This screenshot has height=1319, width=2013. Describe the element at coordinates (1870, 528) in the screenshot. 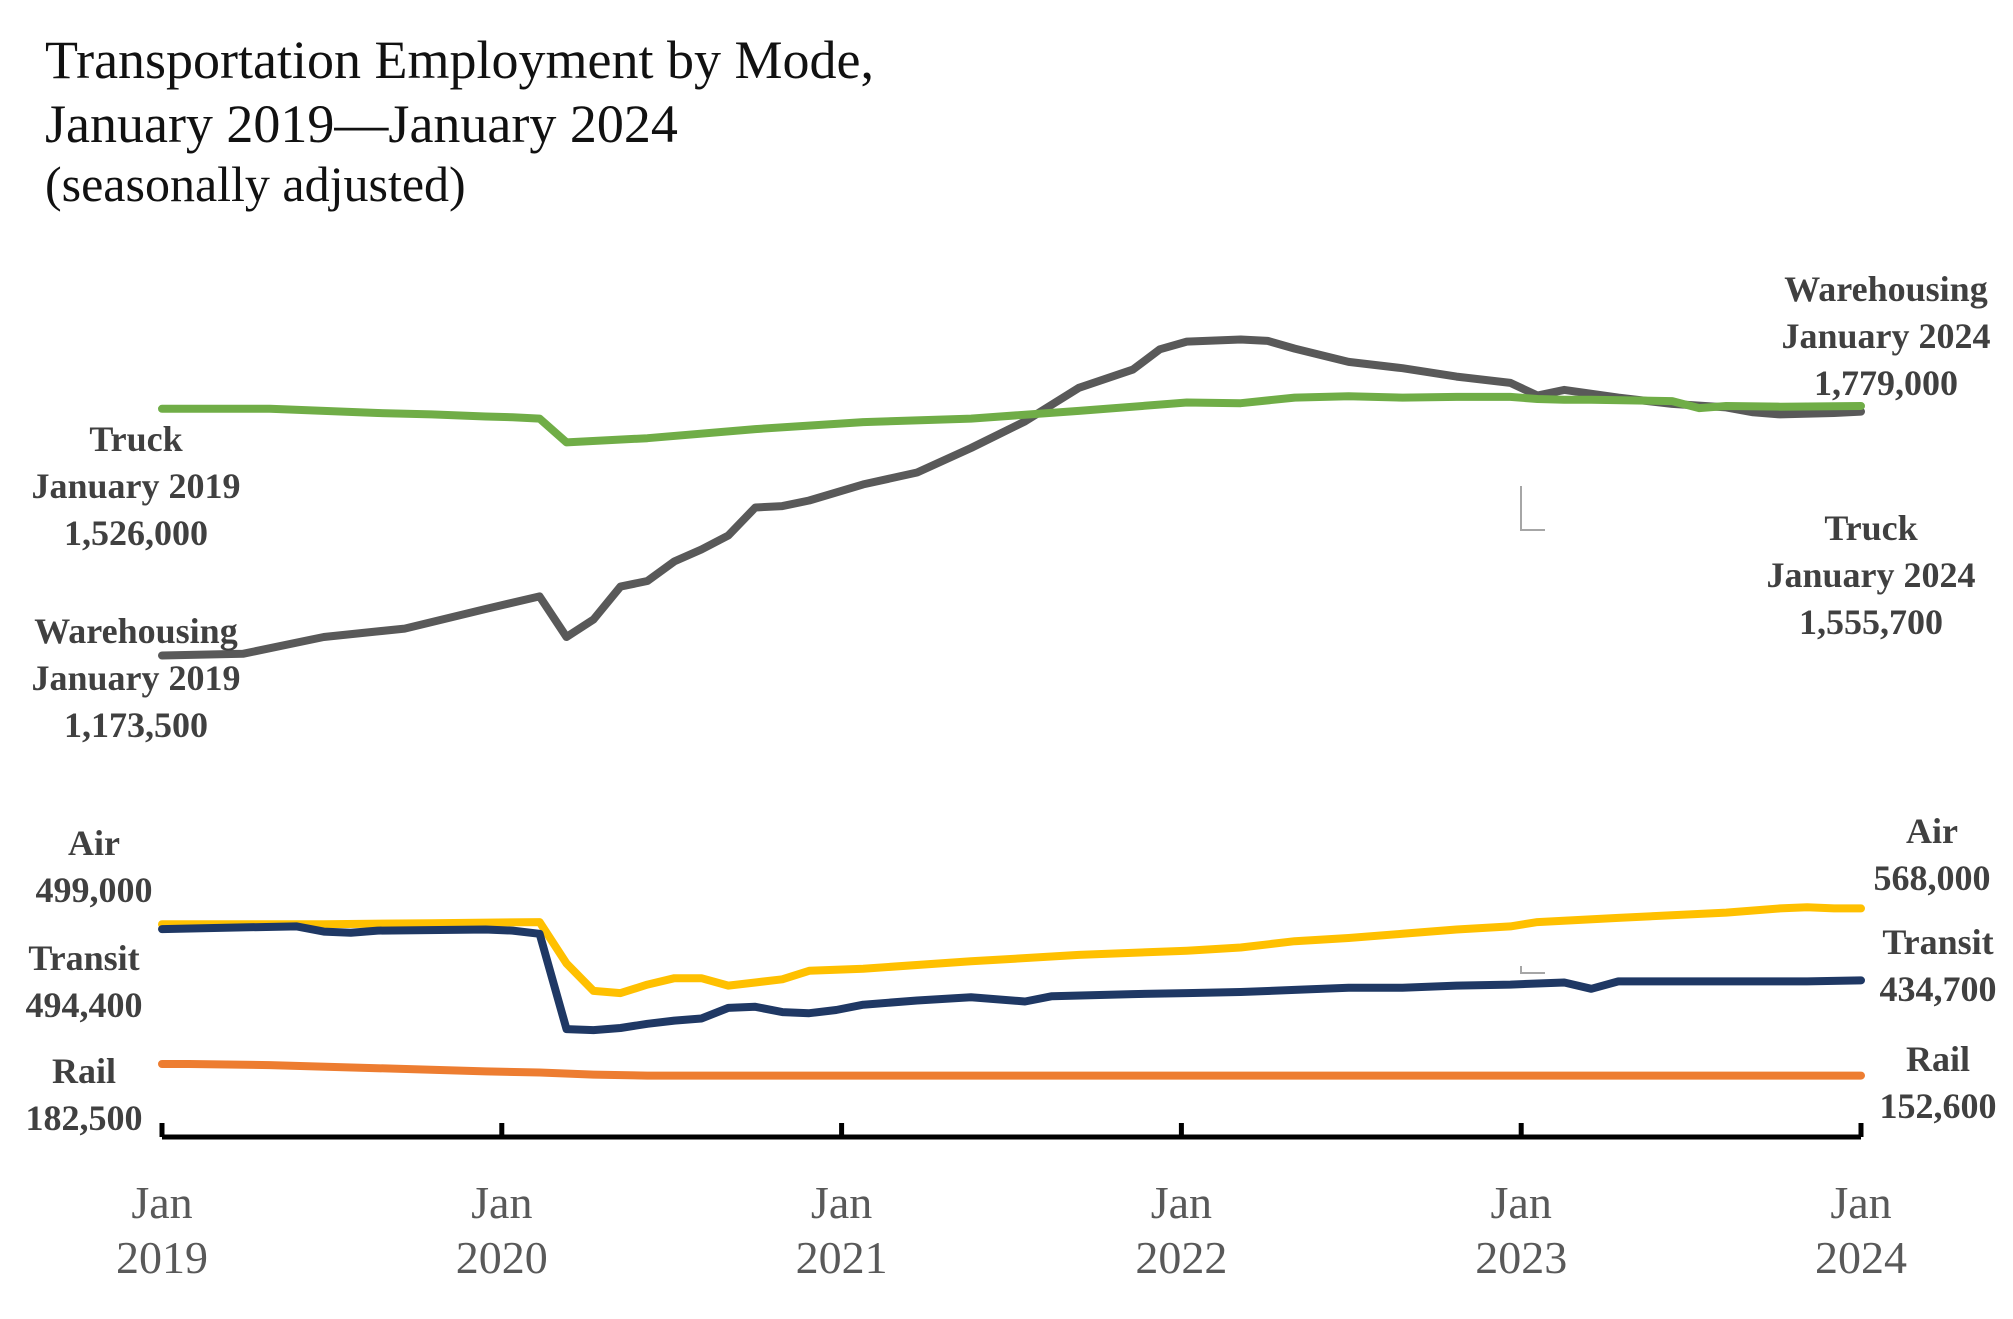

I see `truck-end-label-line-1: Truck` at that location.